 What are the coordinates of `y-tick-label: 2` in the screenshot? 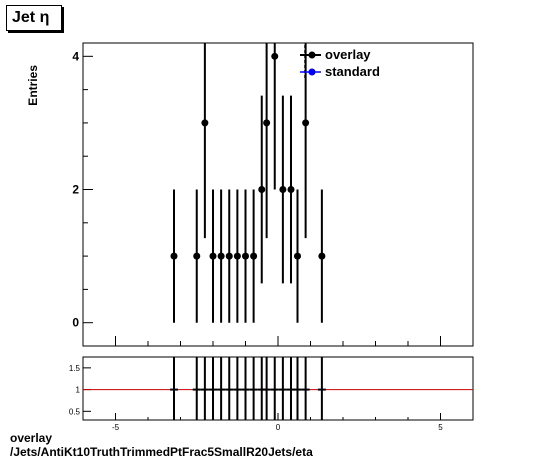 It's located at (75, 190).